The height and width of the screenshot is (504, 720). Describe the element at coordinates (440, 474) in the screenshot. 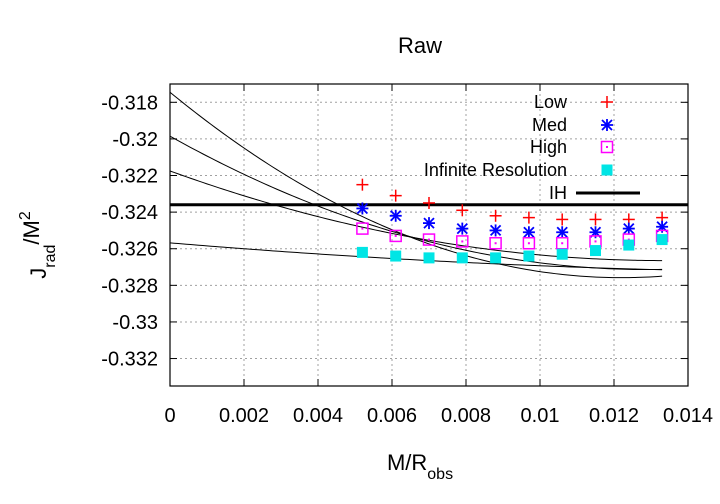

I see `x-axis-title-sub: obs` at that location.